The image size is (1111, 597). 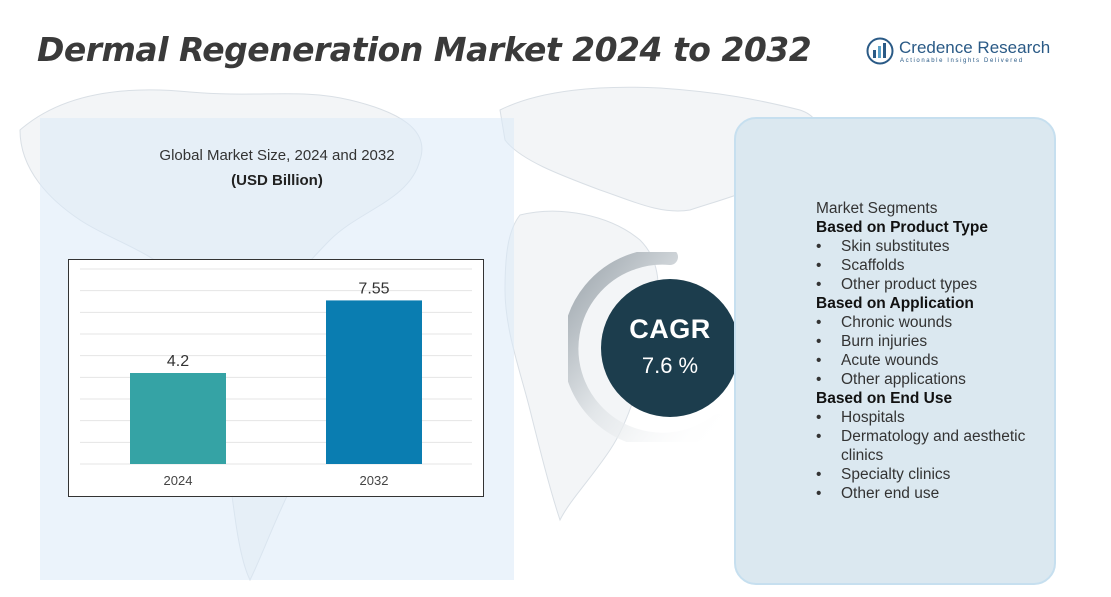 I want to click on segments-heading: Market Segments, so click(x=877, y=208).